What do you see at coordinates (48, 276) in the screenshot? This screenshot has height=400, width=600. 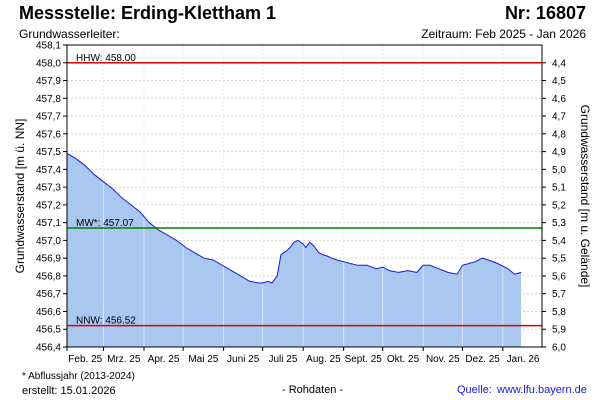 I see `y-tick-label: 456,8` at bounding box center [48, 276].